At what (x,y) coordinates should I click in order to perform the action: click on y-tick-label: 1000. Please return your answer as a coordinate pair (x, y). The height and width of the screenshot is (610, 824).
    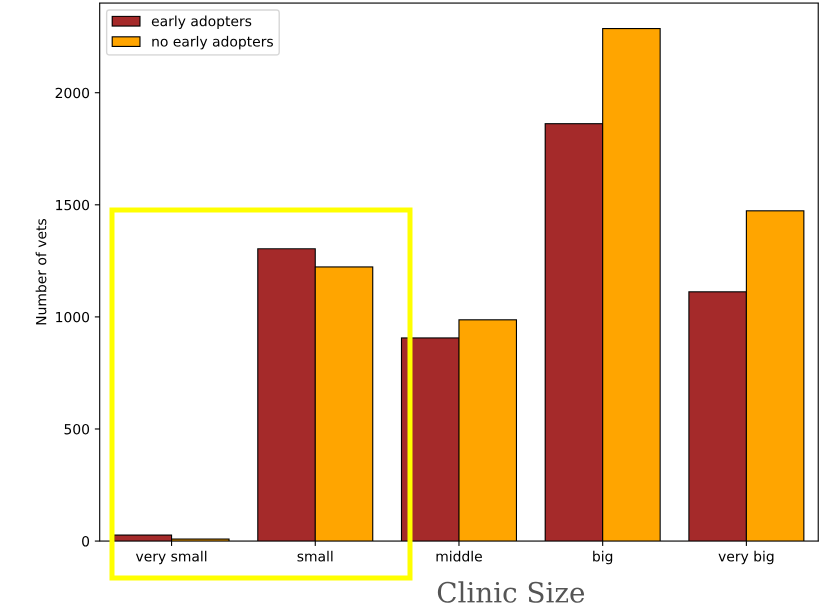
    Looking at the image, I should click on (73, 317).